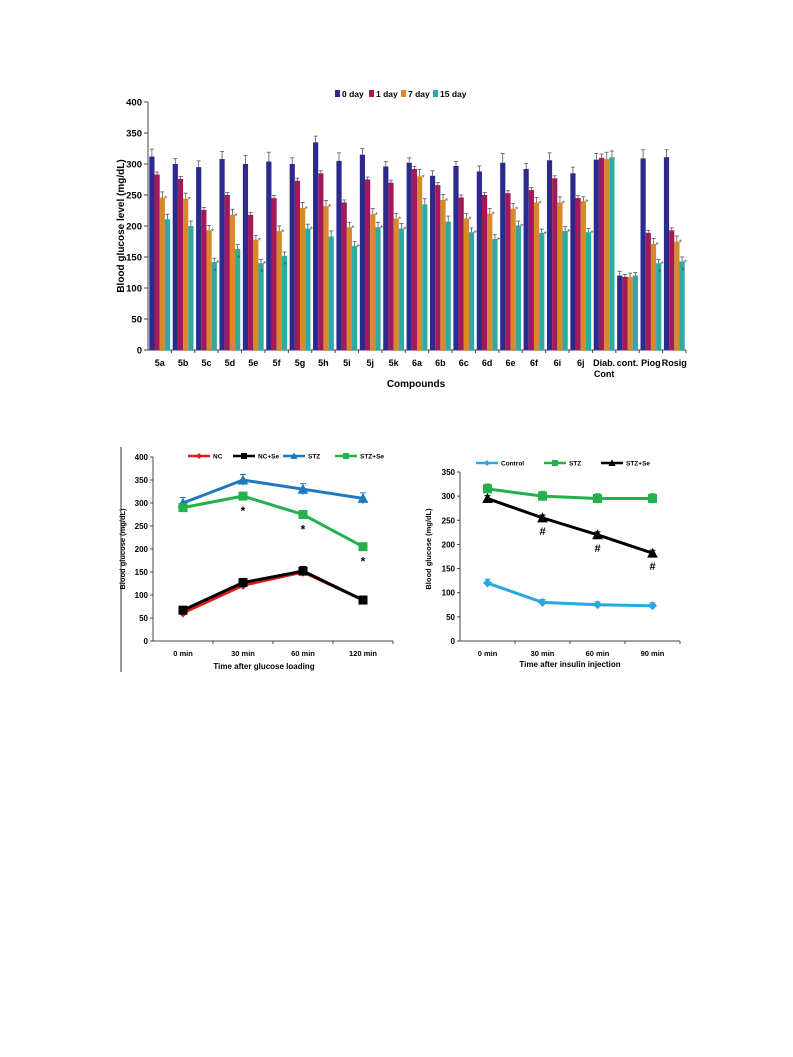 This screenshot has height=1057, width=793. I want to click on bar-legend-label: 1 day, so click(387, 94).